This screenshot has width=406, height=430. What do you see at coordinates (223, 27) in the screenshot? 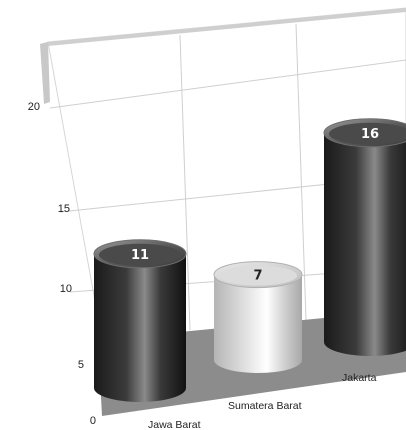
I see `wall-top-edge` at bounding box center [223, 27].